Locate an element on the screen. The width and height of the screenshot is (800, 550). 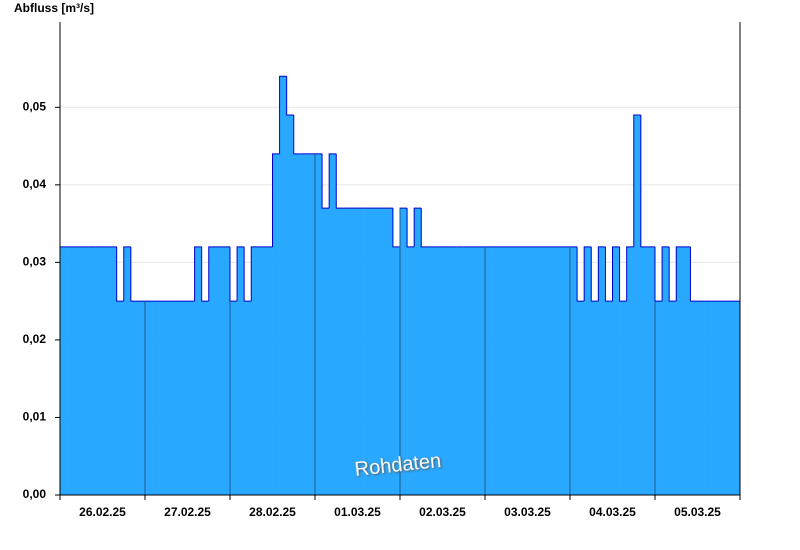
x-tick-label: 28.02.25 is located at coordinates (272, 512).